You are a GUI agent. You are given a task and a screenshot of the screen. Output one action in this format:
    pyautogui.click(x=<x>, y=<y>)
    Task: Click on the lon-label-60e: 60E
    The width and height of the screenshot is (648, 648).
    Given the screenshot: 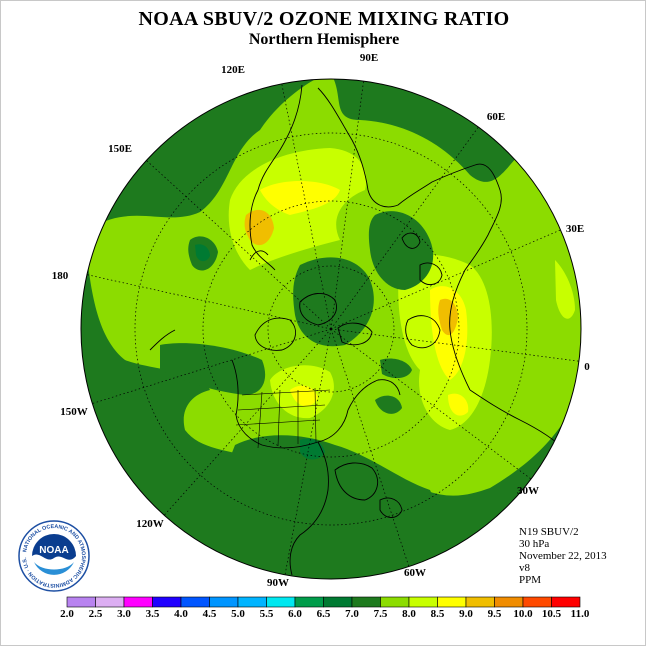 What is the action you would take?
    pyautogui.click(x=496, y=117)
    